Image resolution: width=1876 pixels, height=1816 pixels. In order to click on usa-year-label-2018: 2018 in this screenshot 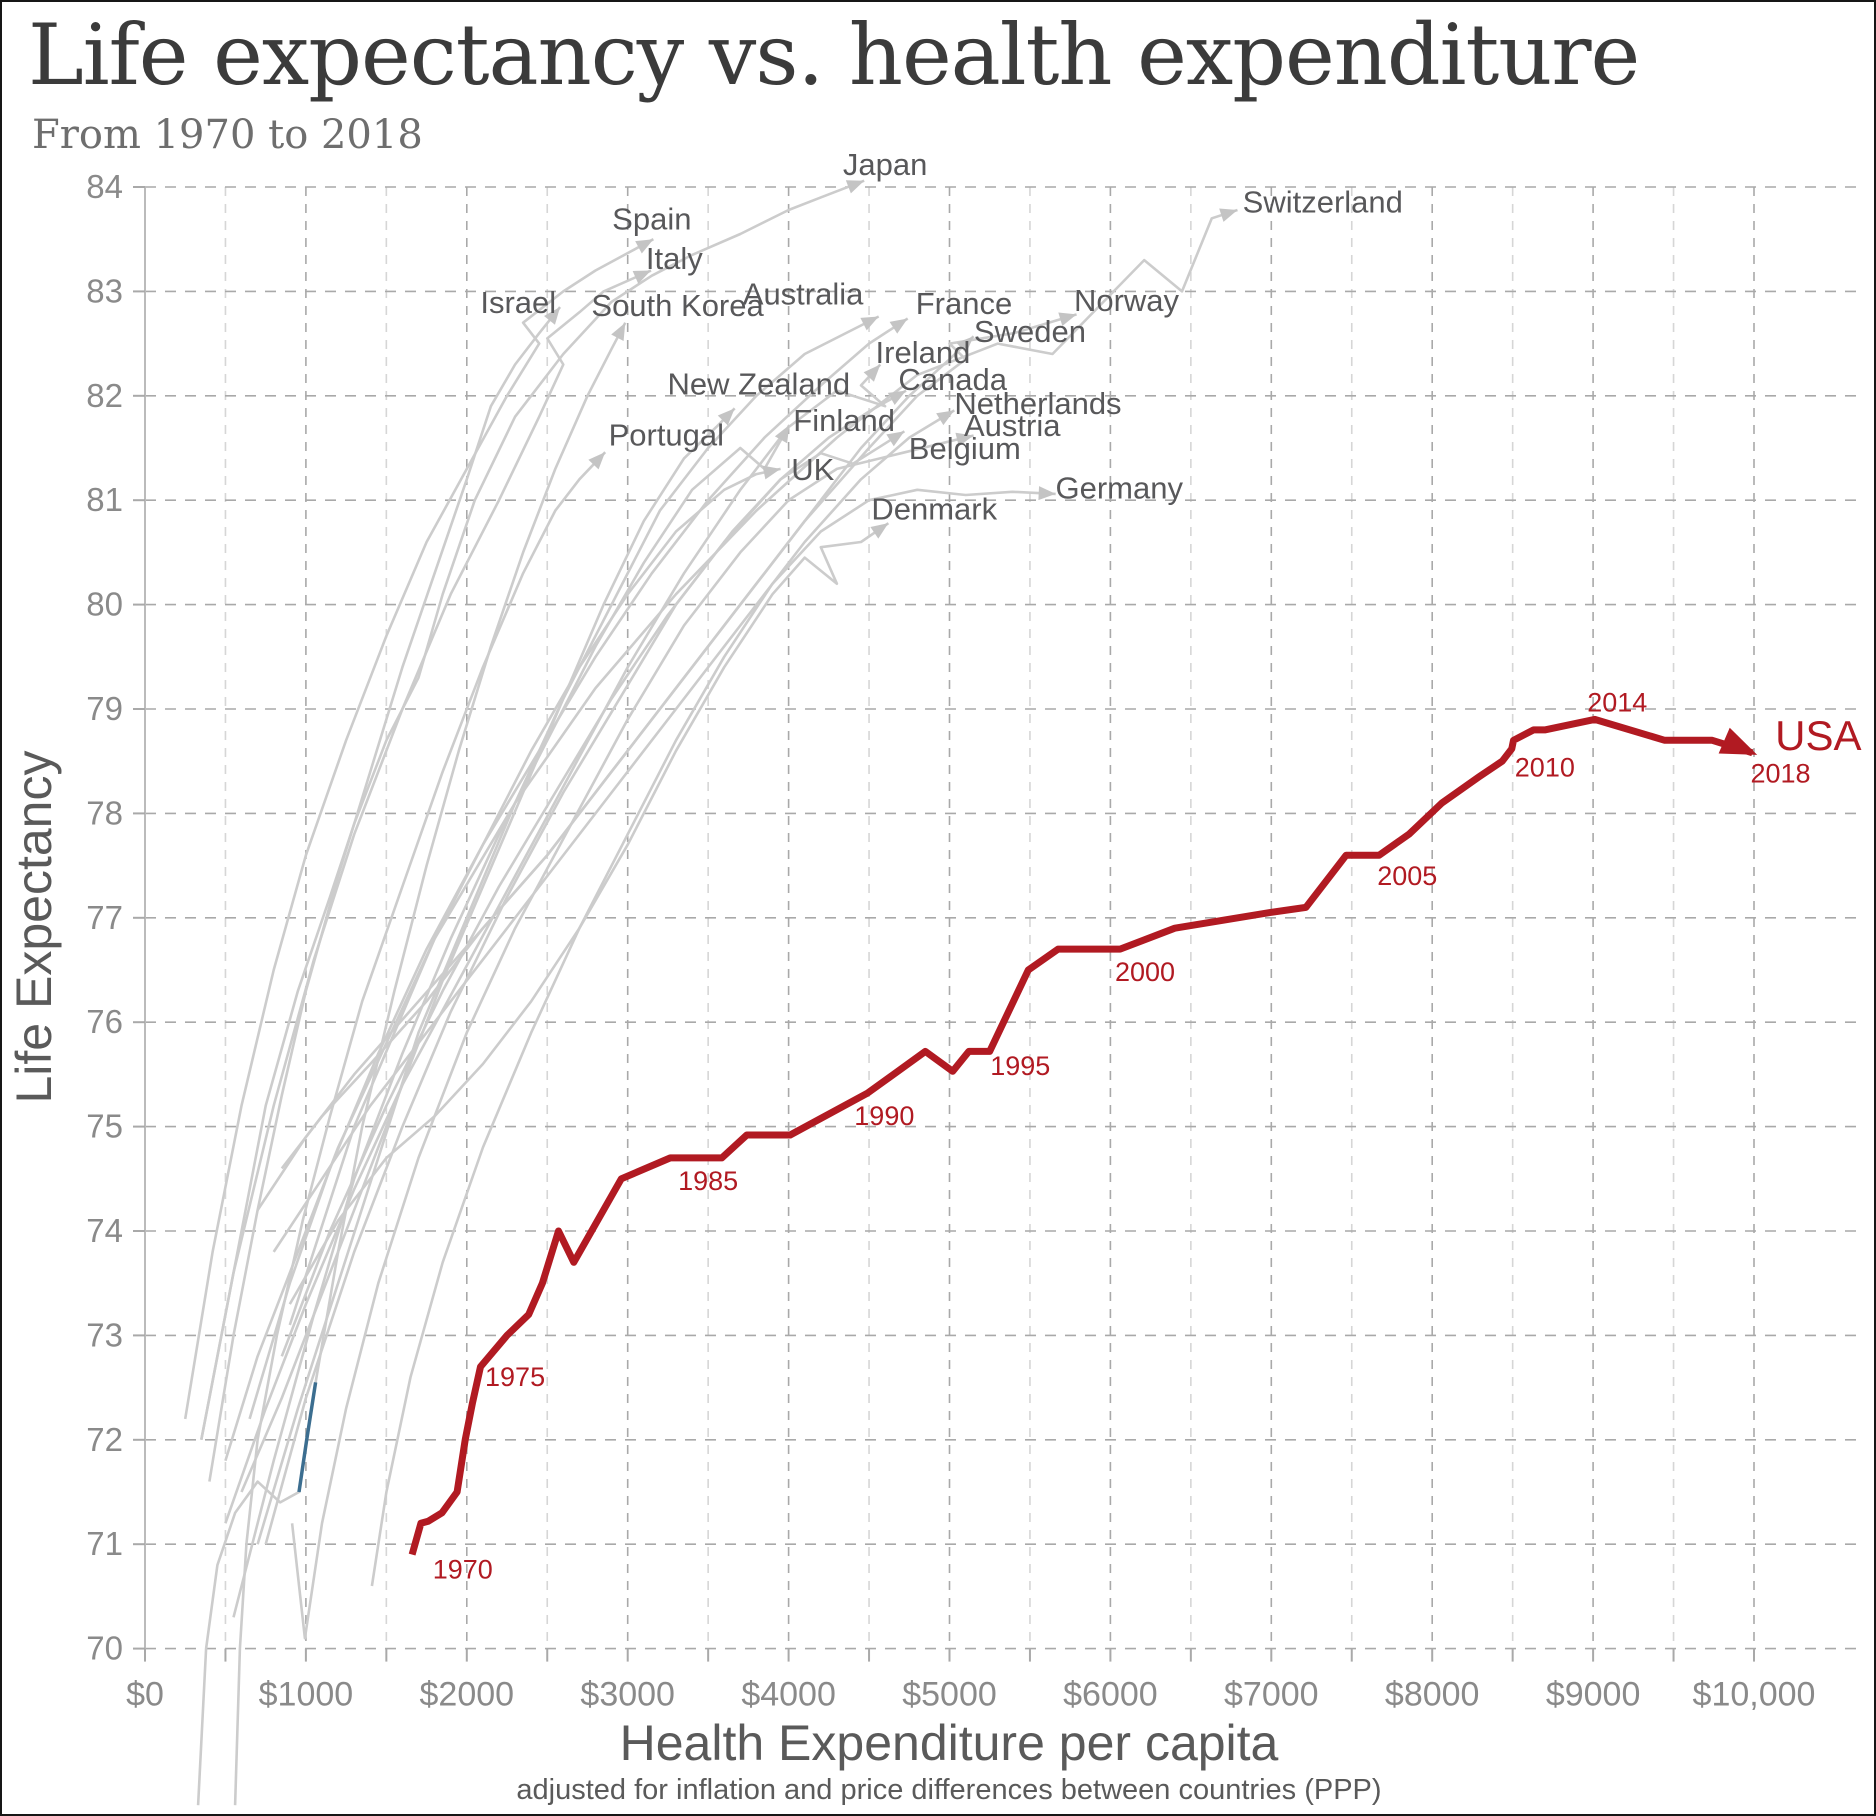, I will do `click(1781, 774)`.